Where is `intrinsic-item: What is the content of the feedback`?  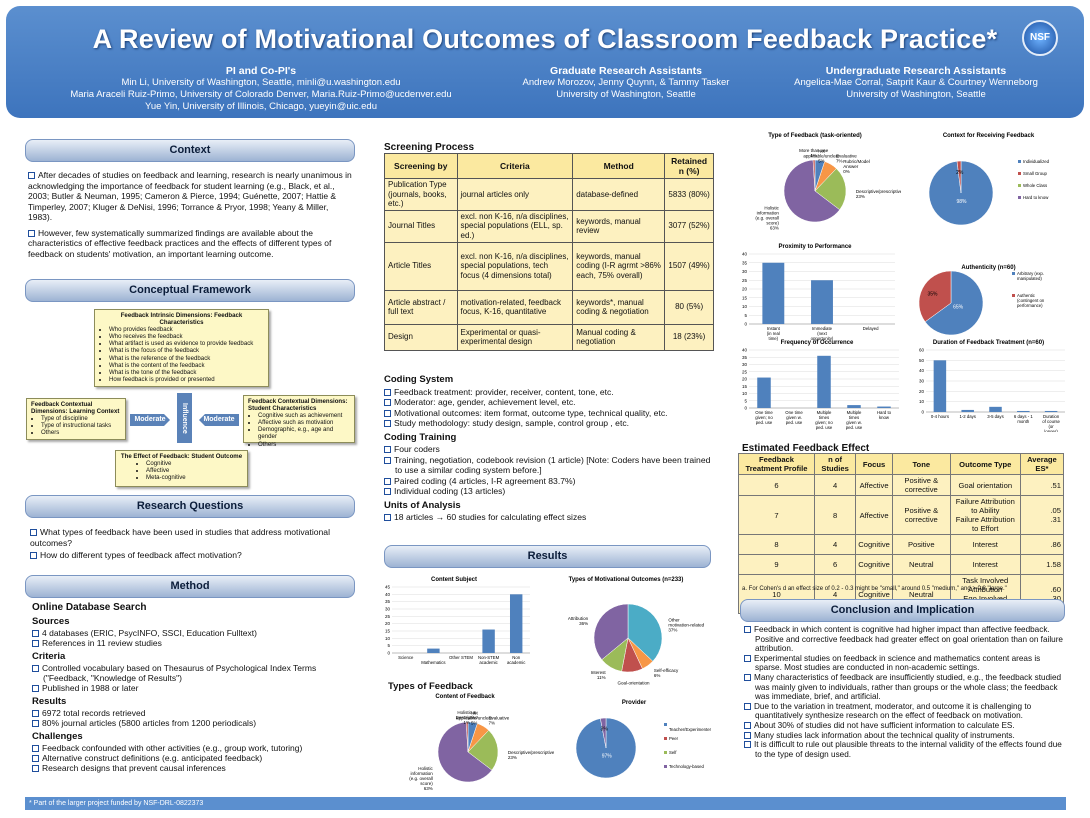 intrinsic-item: What is the content of the feedback is located at coordinates (186, 365).